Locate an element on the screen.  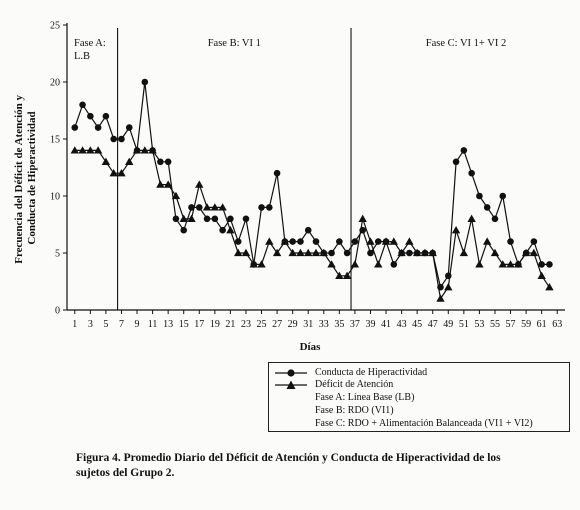
phase-label-line: L.B is located at coordinates (82, 56).